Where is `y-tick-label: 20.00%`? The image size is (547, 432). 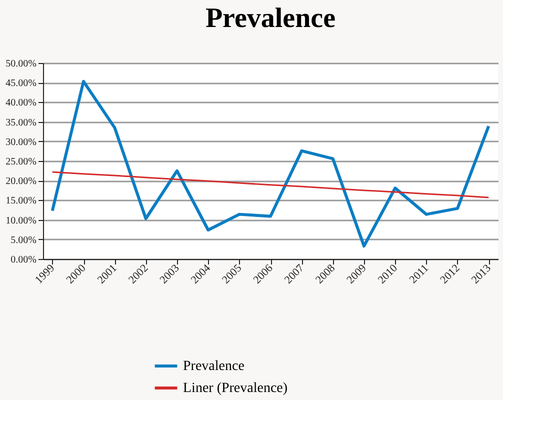 y-tick-label: 20.00% is located at coordinates (21, 182).